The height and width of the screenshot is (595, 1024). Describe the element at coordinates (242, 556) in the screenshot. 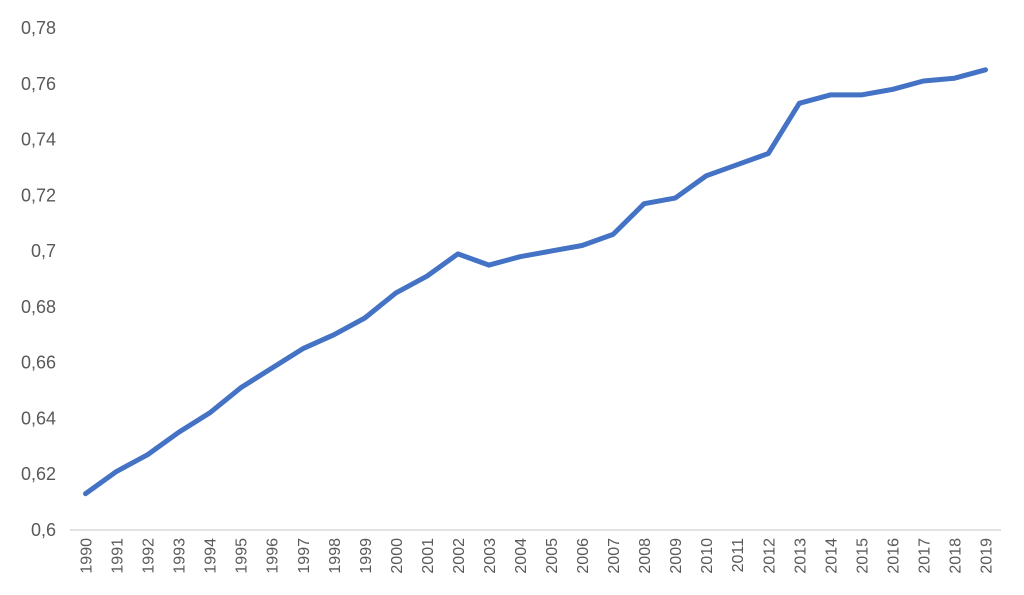

I see `x-tick-label: 1995` at that location.